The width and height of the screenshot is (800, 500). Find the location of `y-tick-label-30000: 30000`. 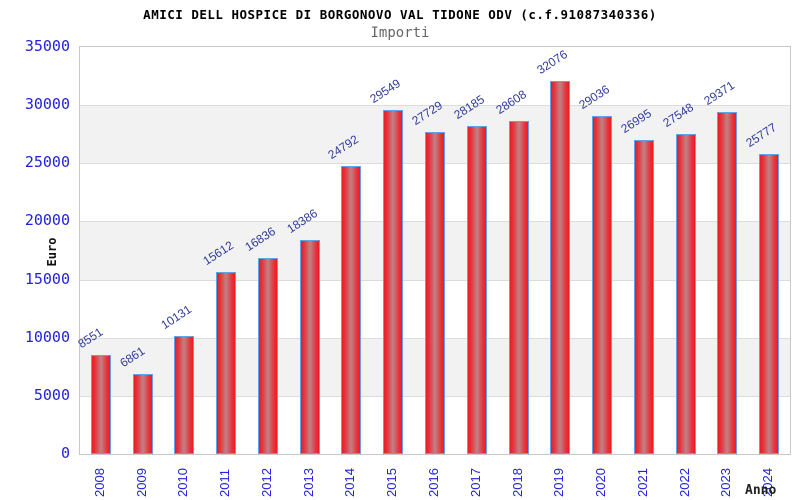

y-tick-label-30000: 30000 is located at coordinates (47, 104).